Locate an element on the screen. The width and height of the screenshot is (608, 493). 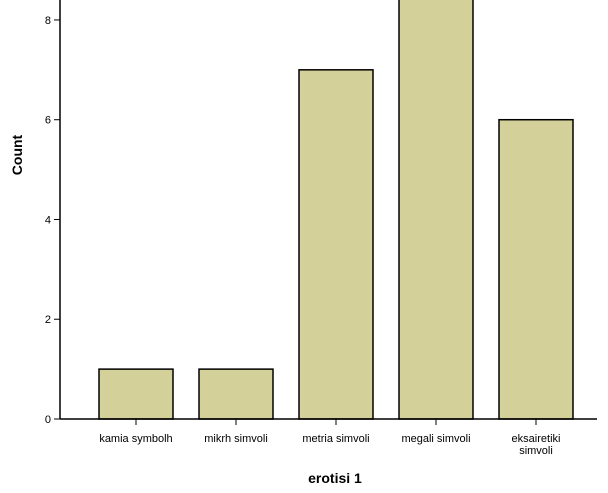
x-tick-label-2: mikrh simvoli is located at coordinates (236, 439).